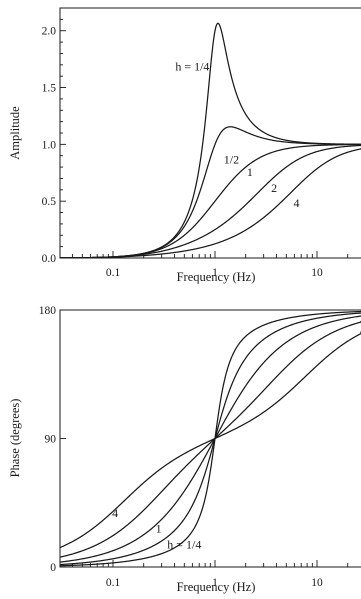 The image size is (361, 599). I want to click on amplitude-curve-labels: h = 1/4 1/2 1 2 4, so click(237, 135).